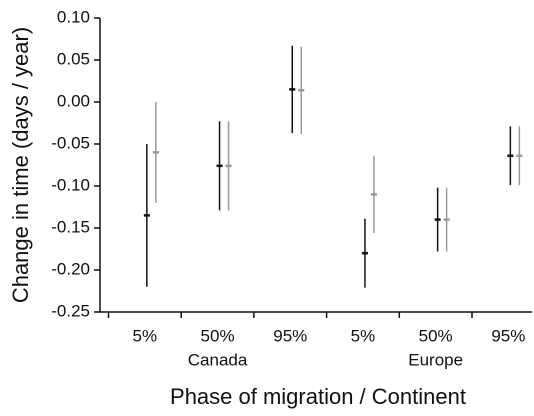 This screenshot has height=416, width=534. Describe the element at coordinates (73, 58) in the screenshot. I see `y-tick-label: 0.05` at that location.